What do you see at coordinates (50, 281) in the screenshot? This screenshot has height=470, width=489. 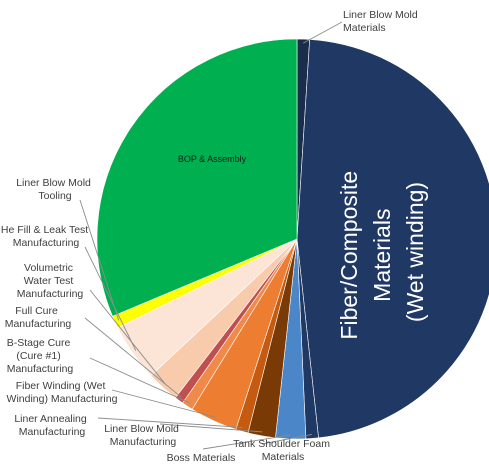 I see `label-volumetric-water-test: Volumetric Water Test Manufacturing` at bounding box center [50, 281].